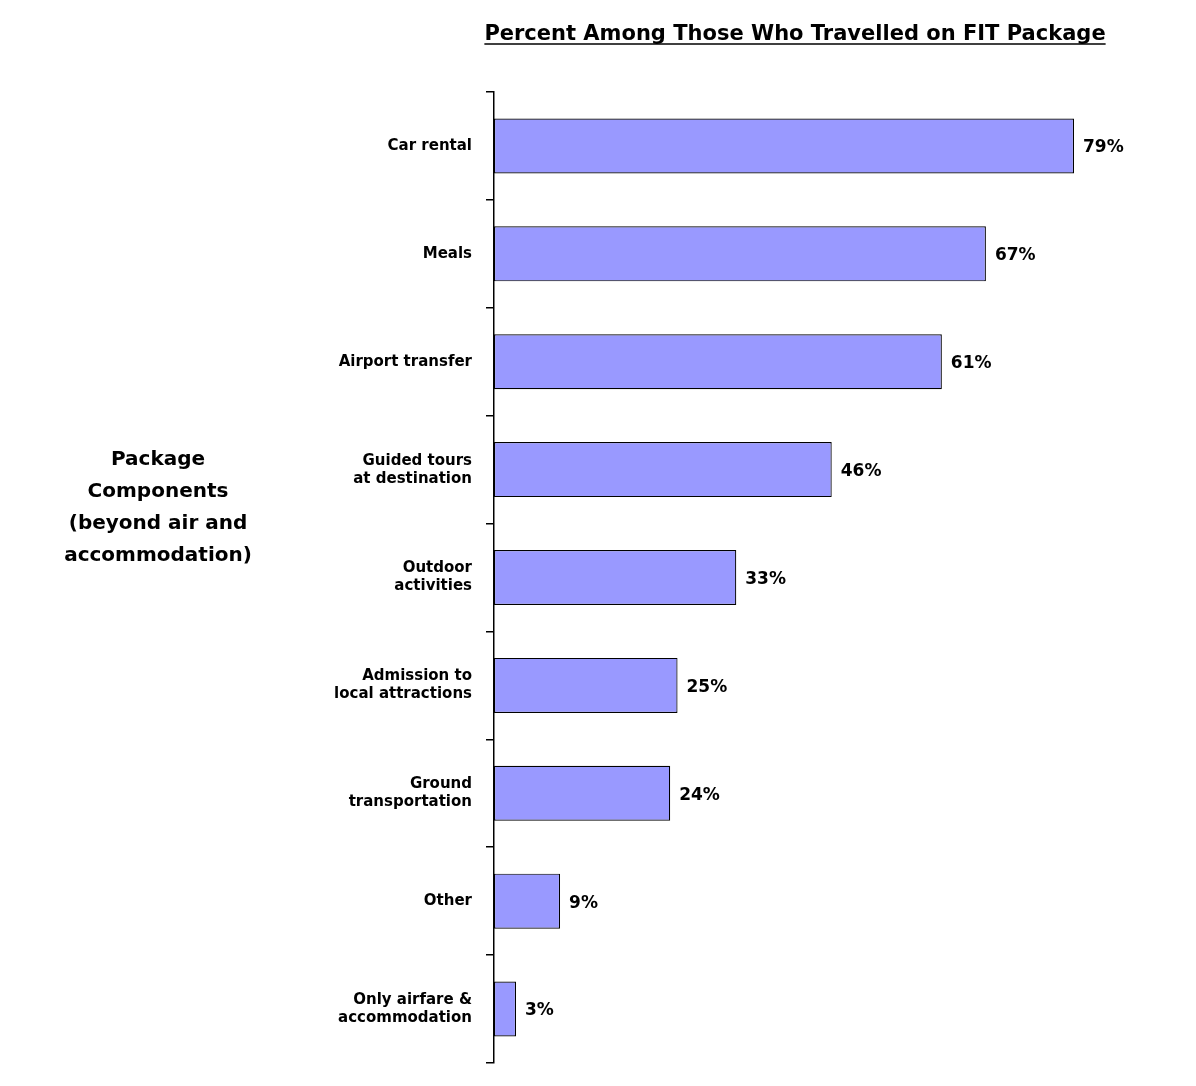 The height and width of the screenshot is (1086, 1196). I want to click on y-tick-label: Admission to local attractions, so click(403, 684).